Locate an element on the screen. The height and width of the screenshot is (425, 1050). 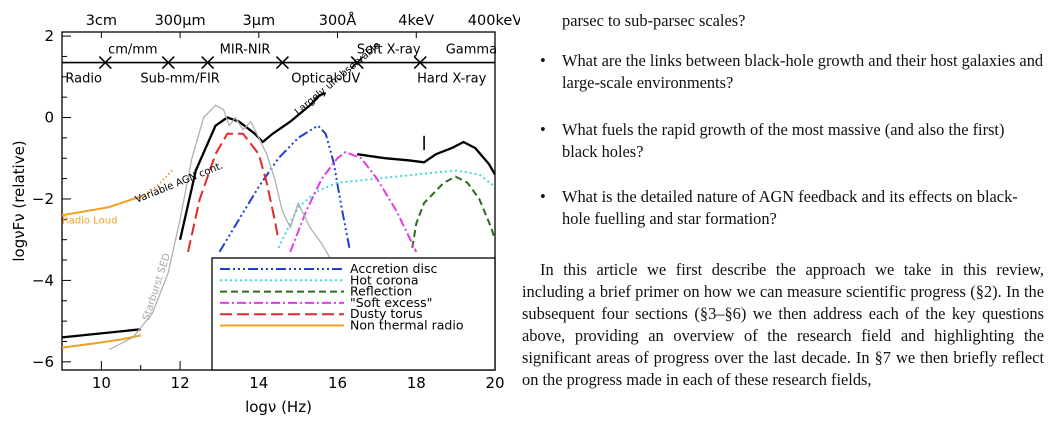
top-axis-label: 4keV is located at coordinates (416, 21).